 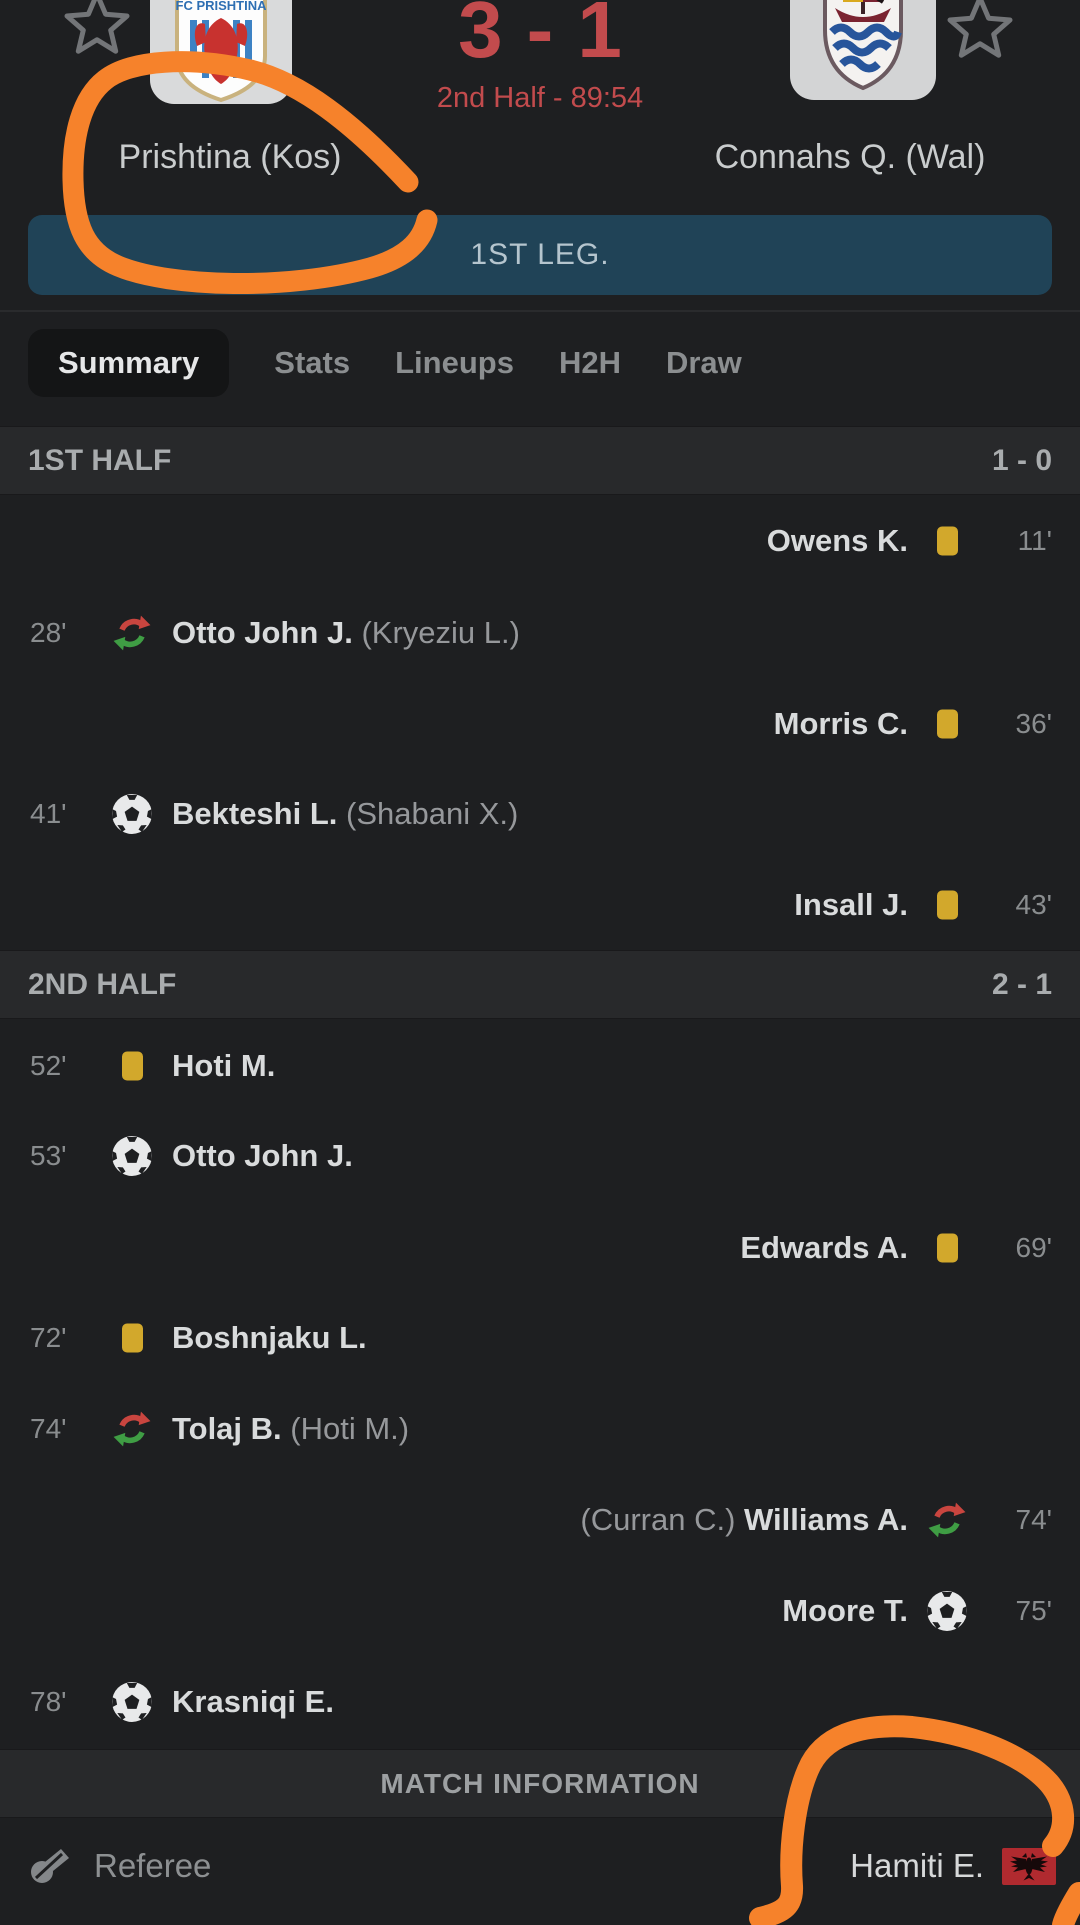 I want to click on whistle-icon, so click(x=50, y=1866).